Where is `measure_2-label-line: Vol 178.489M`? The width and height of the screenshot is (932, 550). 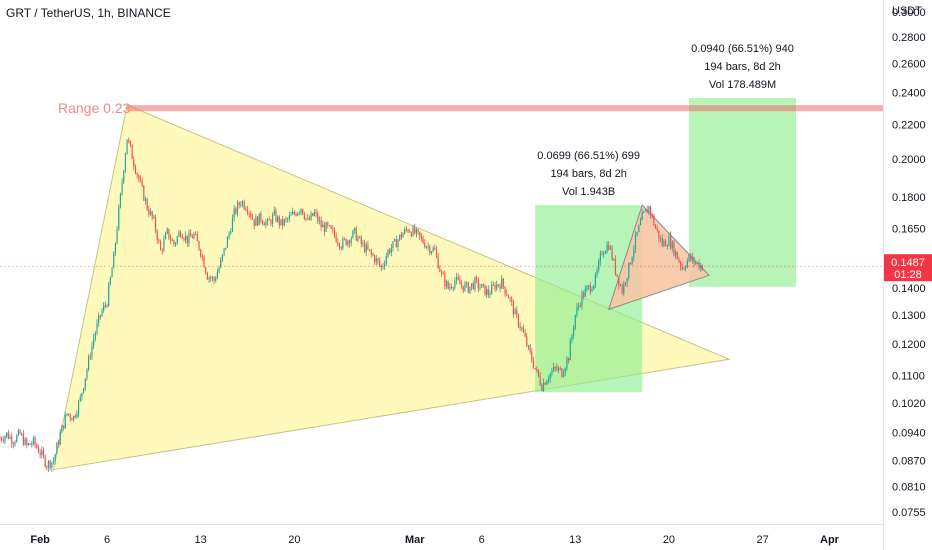 measure_2-label-line: Vol 178.489M is located at coordinates (742, 85).